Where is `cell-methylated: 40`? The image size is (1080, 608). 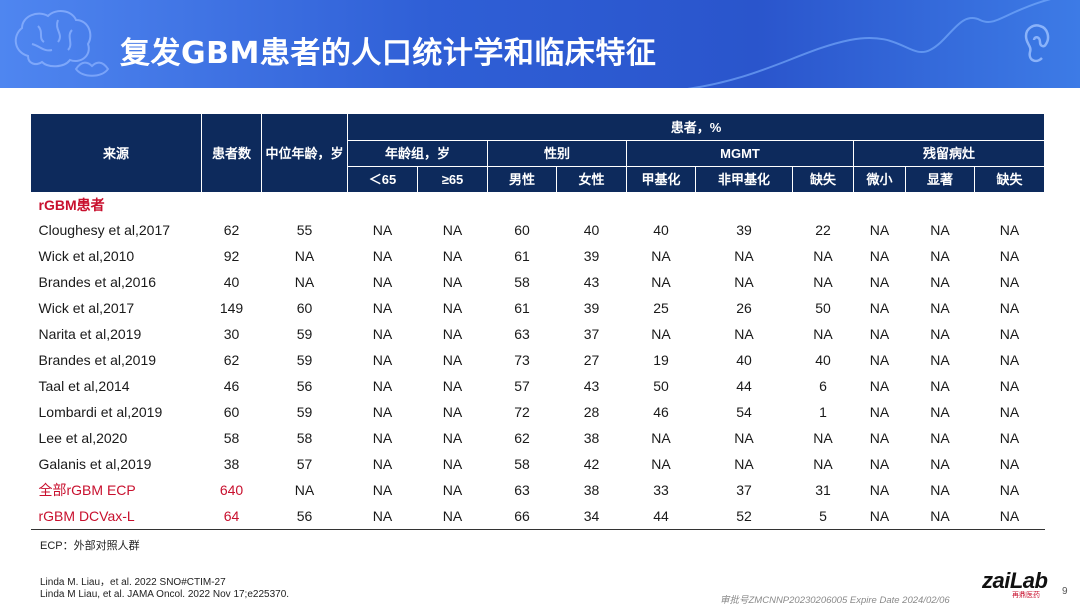
cell-methylated: 40 is located at coordinates (661, 230).